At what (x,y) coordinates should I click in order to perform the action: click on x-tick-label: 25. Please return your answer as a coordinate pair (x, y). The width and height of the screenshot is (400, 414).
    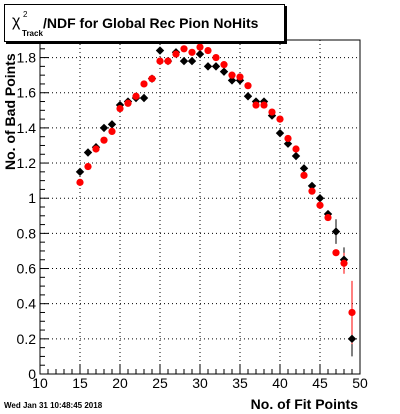
    Looking at the image, I should click on (160, 383).